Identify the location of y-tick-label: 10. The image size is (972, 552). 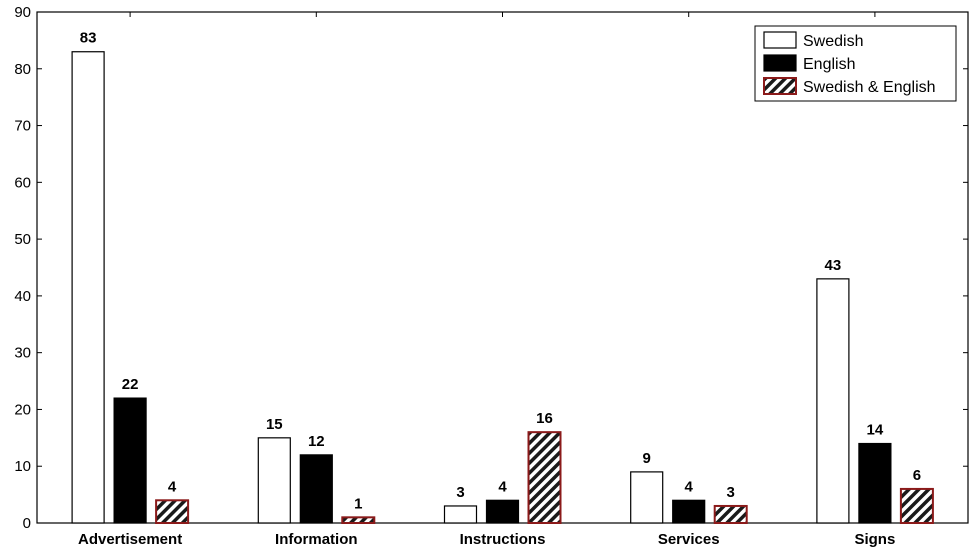
(22, 466).